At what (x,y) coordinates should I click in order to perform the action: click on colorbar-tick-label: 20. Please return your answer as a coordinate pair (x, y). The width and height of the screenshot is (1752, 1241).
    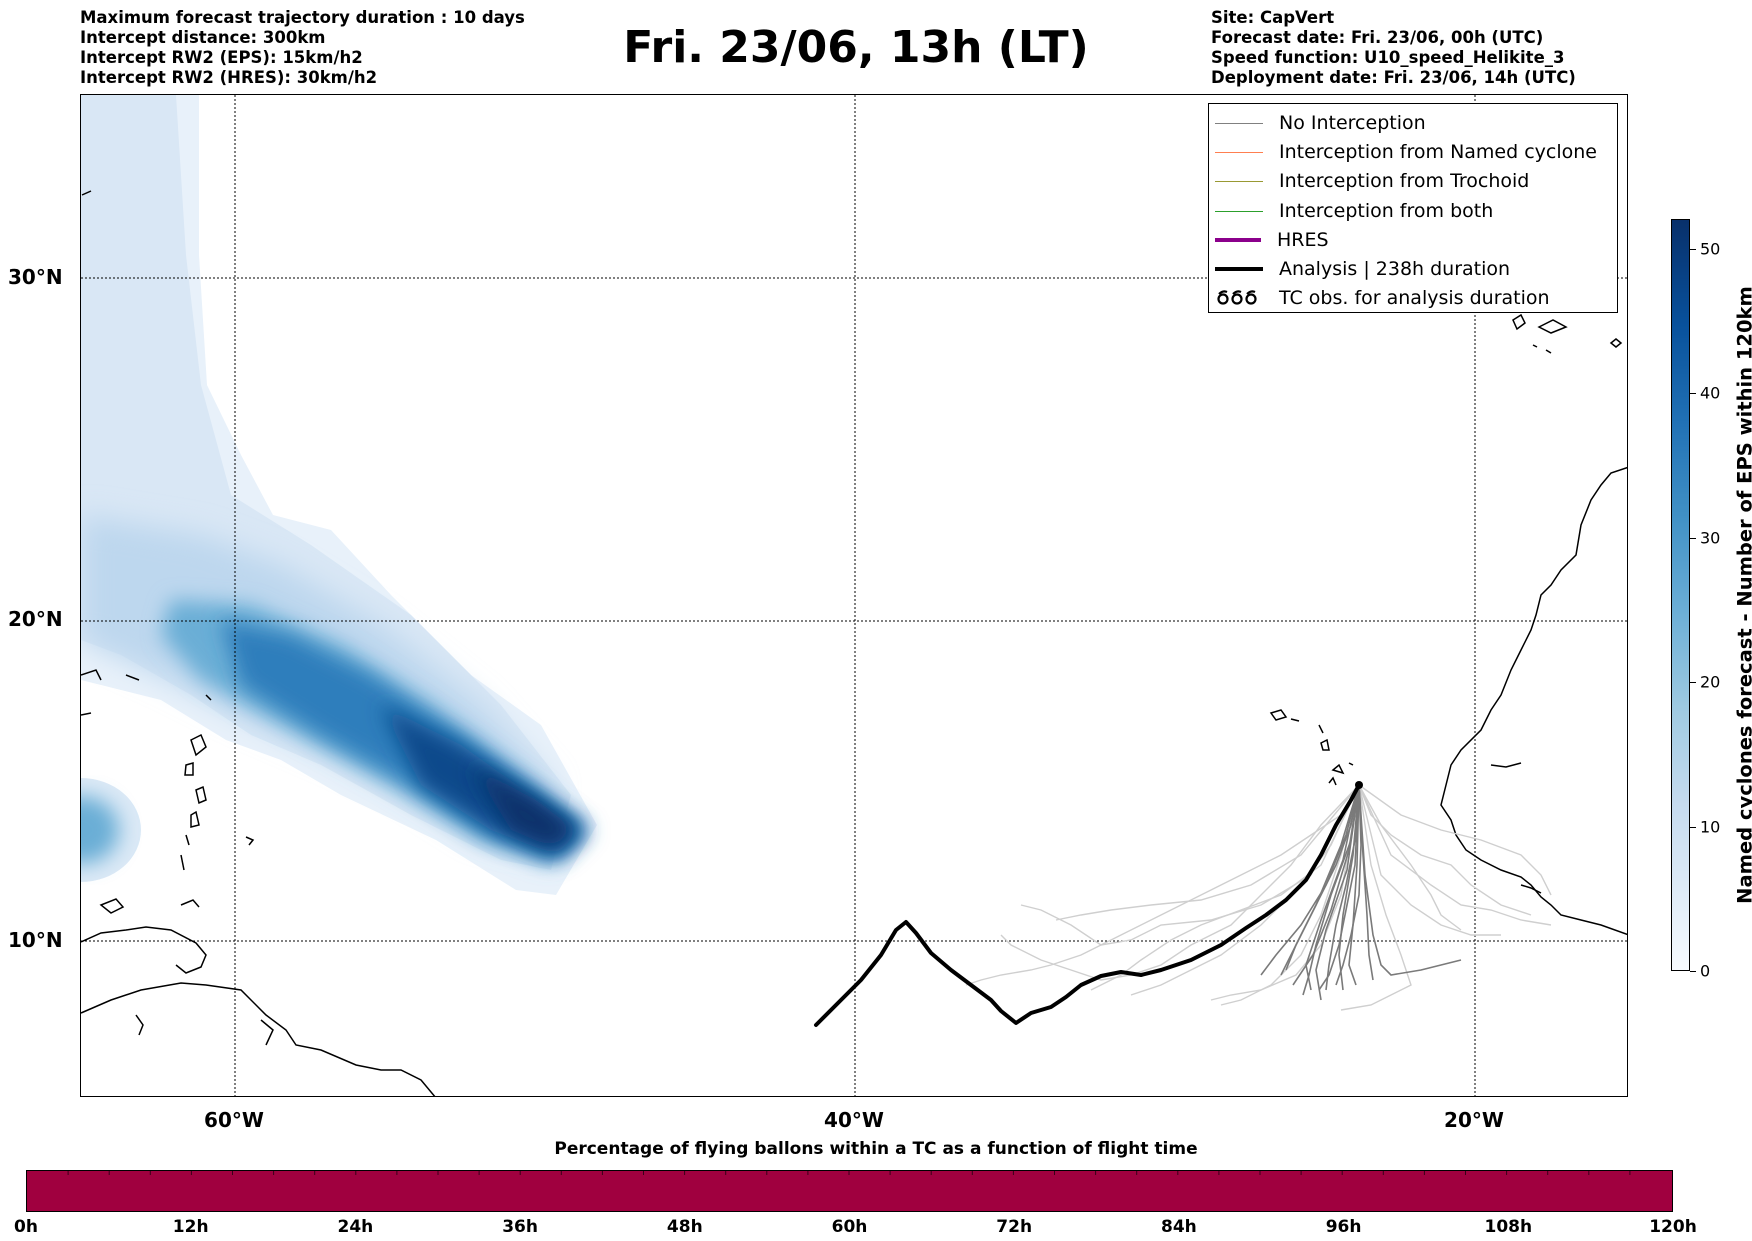
    Looking at the image, I should click on (1710, 682).